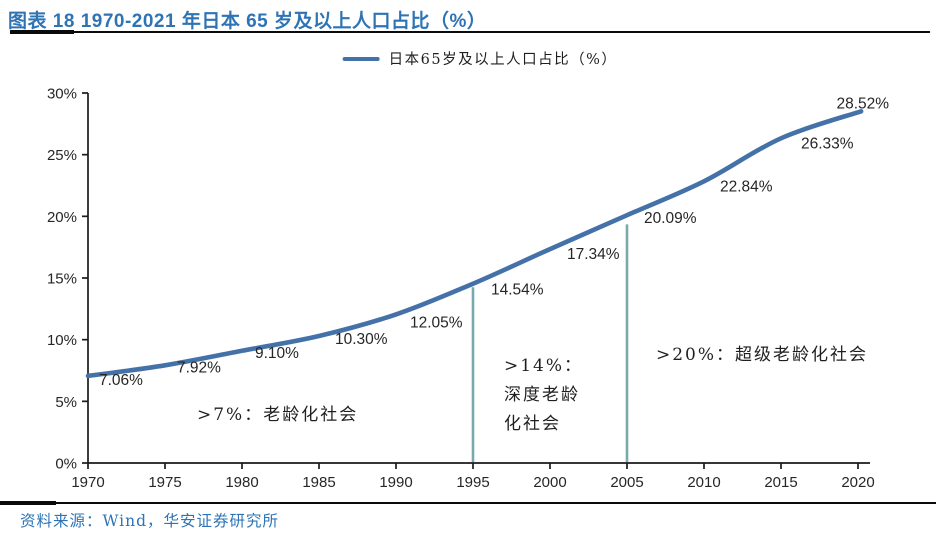 Image resolution: width=936 pixels, height=552 pixels. I want to click on annotation-super-aging-society: >20%：超级老龄化社会, so click(762, 355).